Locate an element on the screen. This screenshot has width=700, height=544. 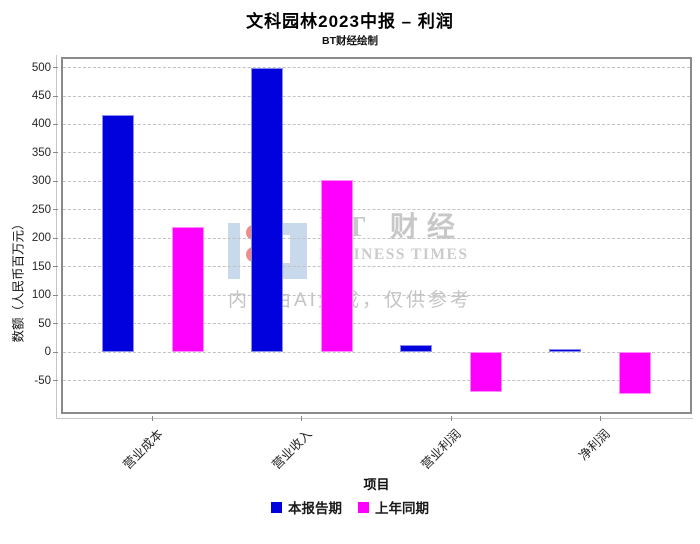
y-tick-label: 50 is located at coordinates (44, 323).